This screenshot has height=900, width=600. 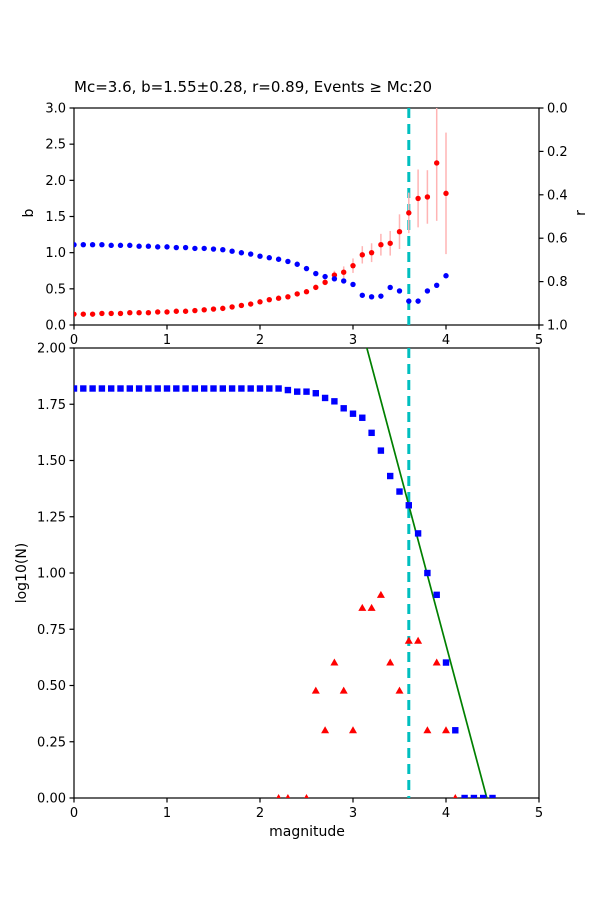 What do you see at coordinates (557, 109) in the screenshot?
I see `y-tick-label-right: 0.0` at bounding box center [557, 109].